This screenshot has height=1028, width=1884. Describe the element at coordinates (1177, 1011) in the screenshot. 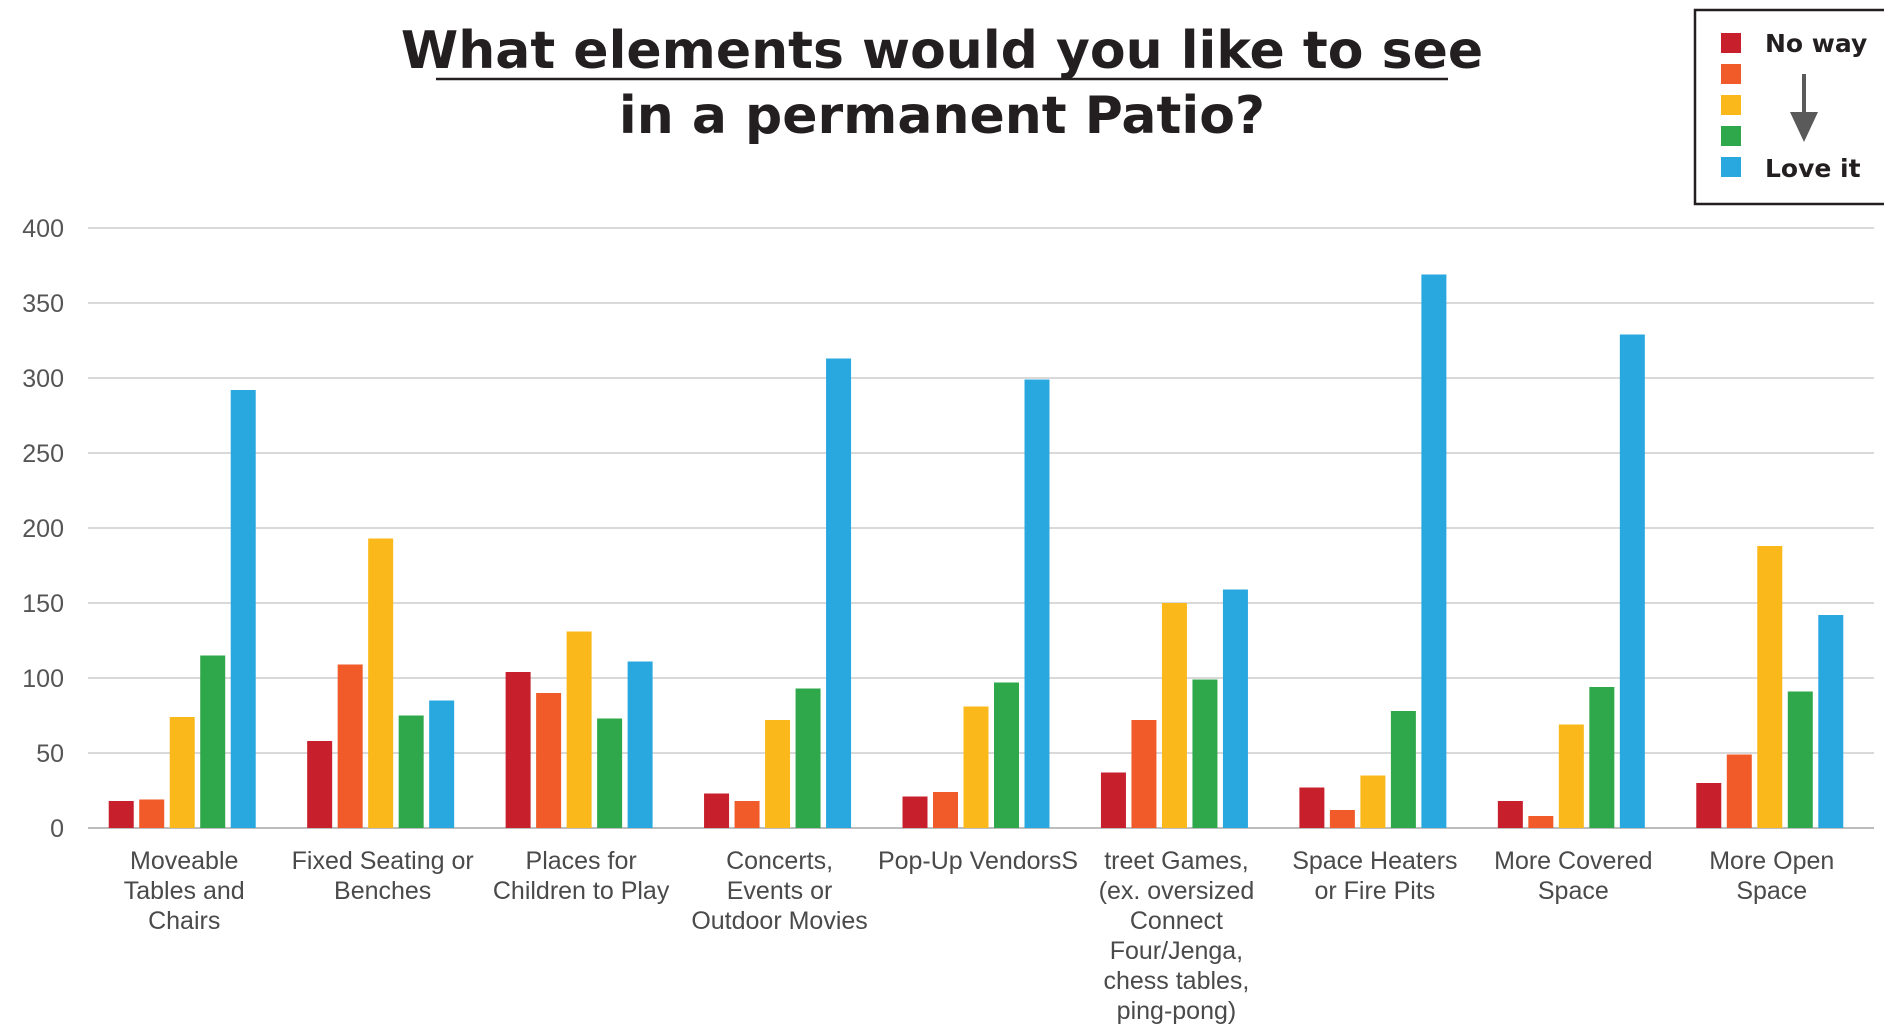

I see `x-category-label-line: ping-pong)` at that location.